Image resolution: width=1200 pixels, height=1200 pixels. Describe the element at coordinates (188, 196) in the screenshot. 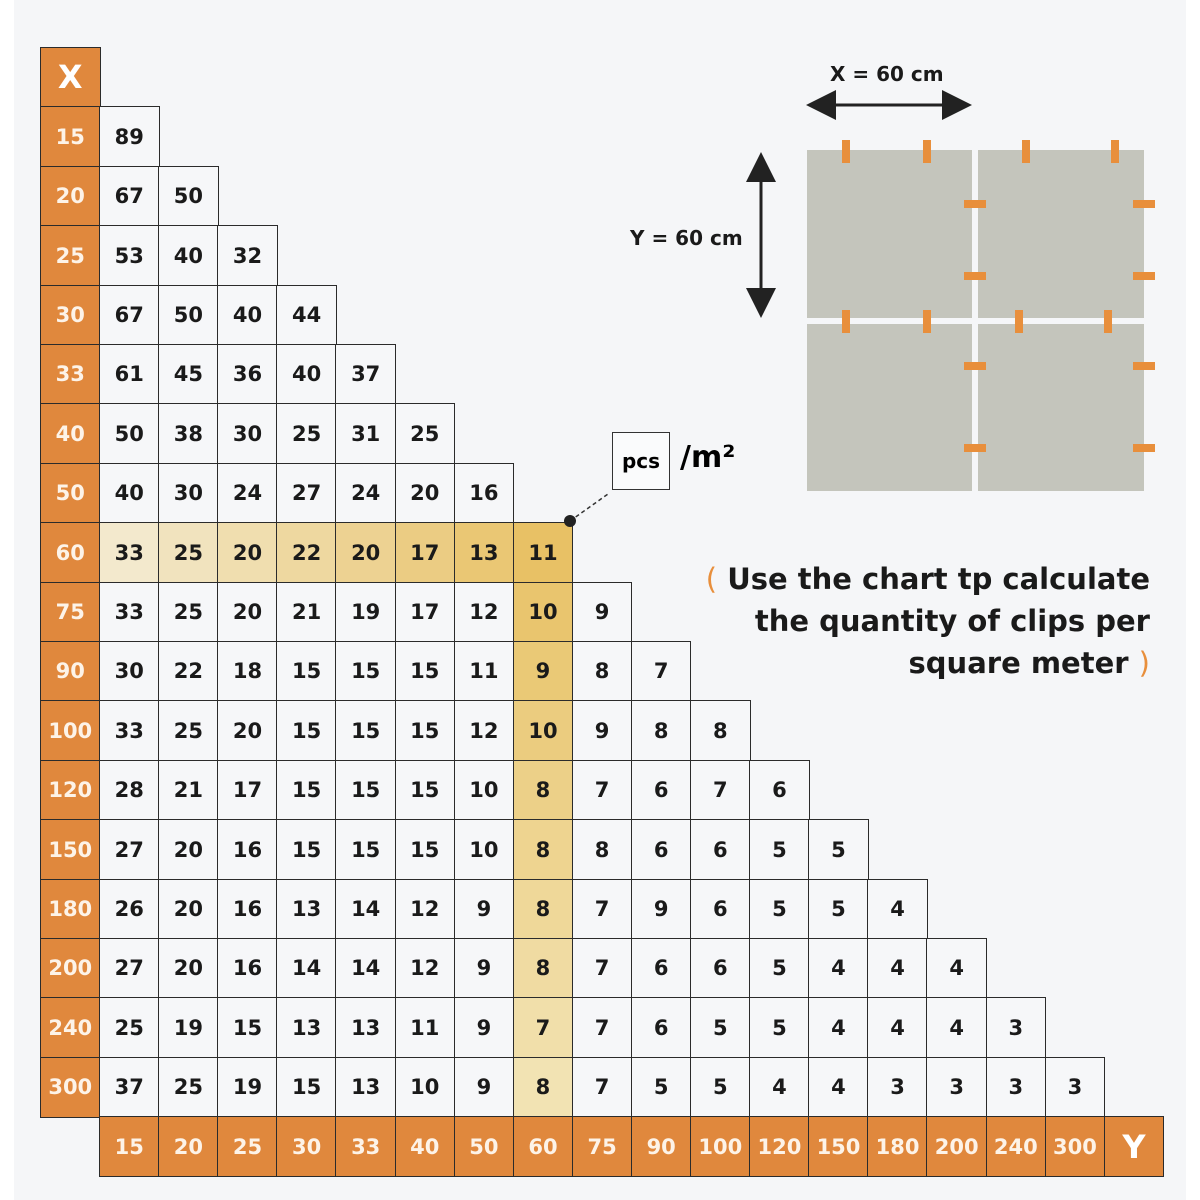

I see `table-cell: 50` at that location.